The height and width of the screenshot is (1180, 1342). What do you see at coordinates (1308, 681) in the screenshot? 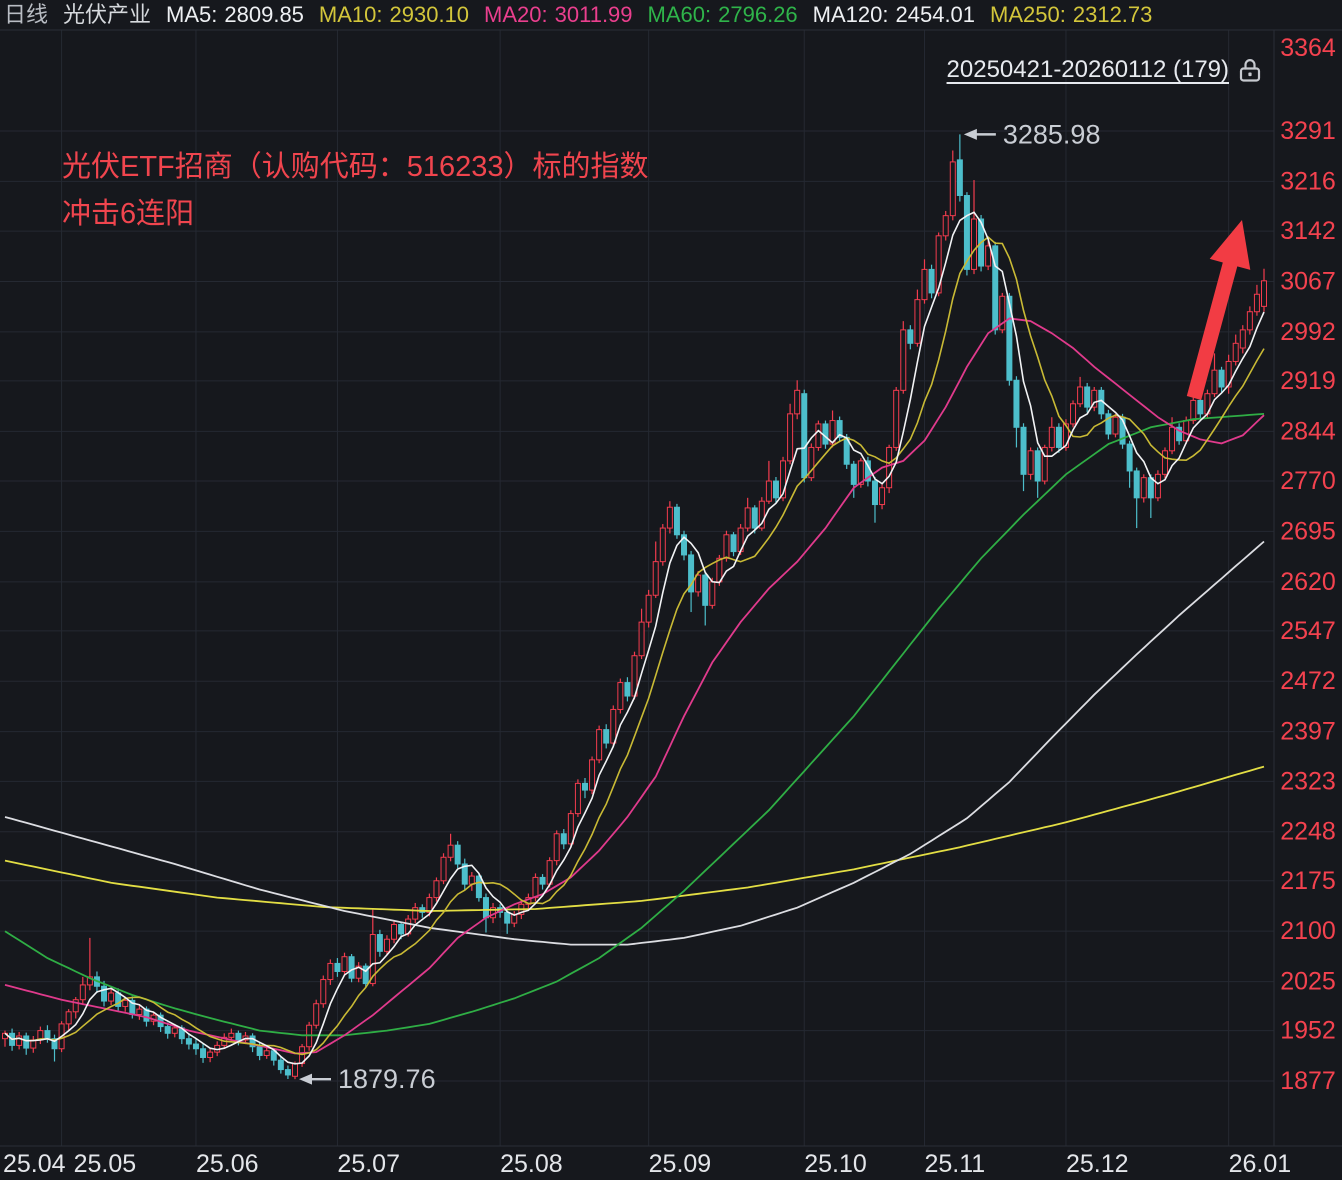
I see `y-tick-label: 2472` at bounding box center [1308, 681].